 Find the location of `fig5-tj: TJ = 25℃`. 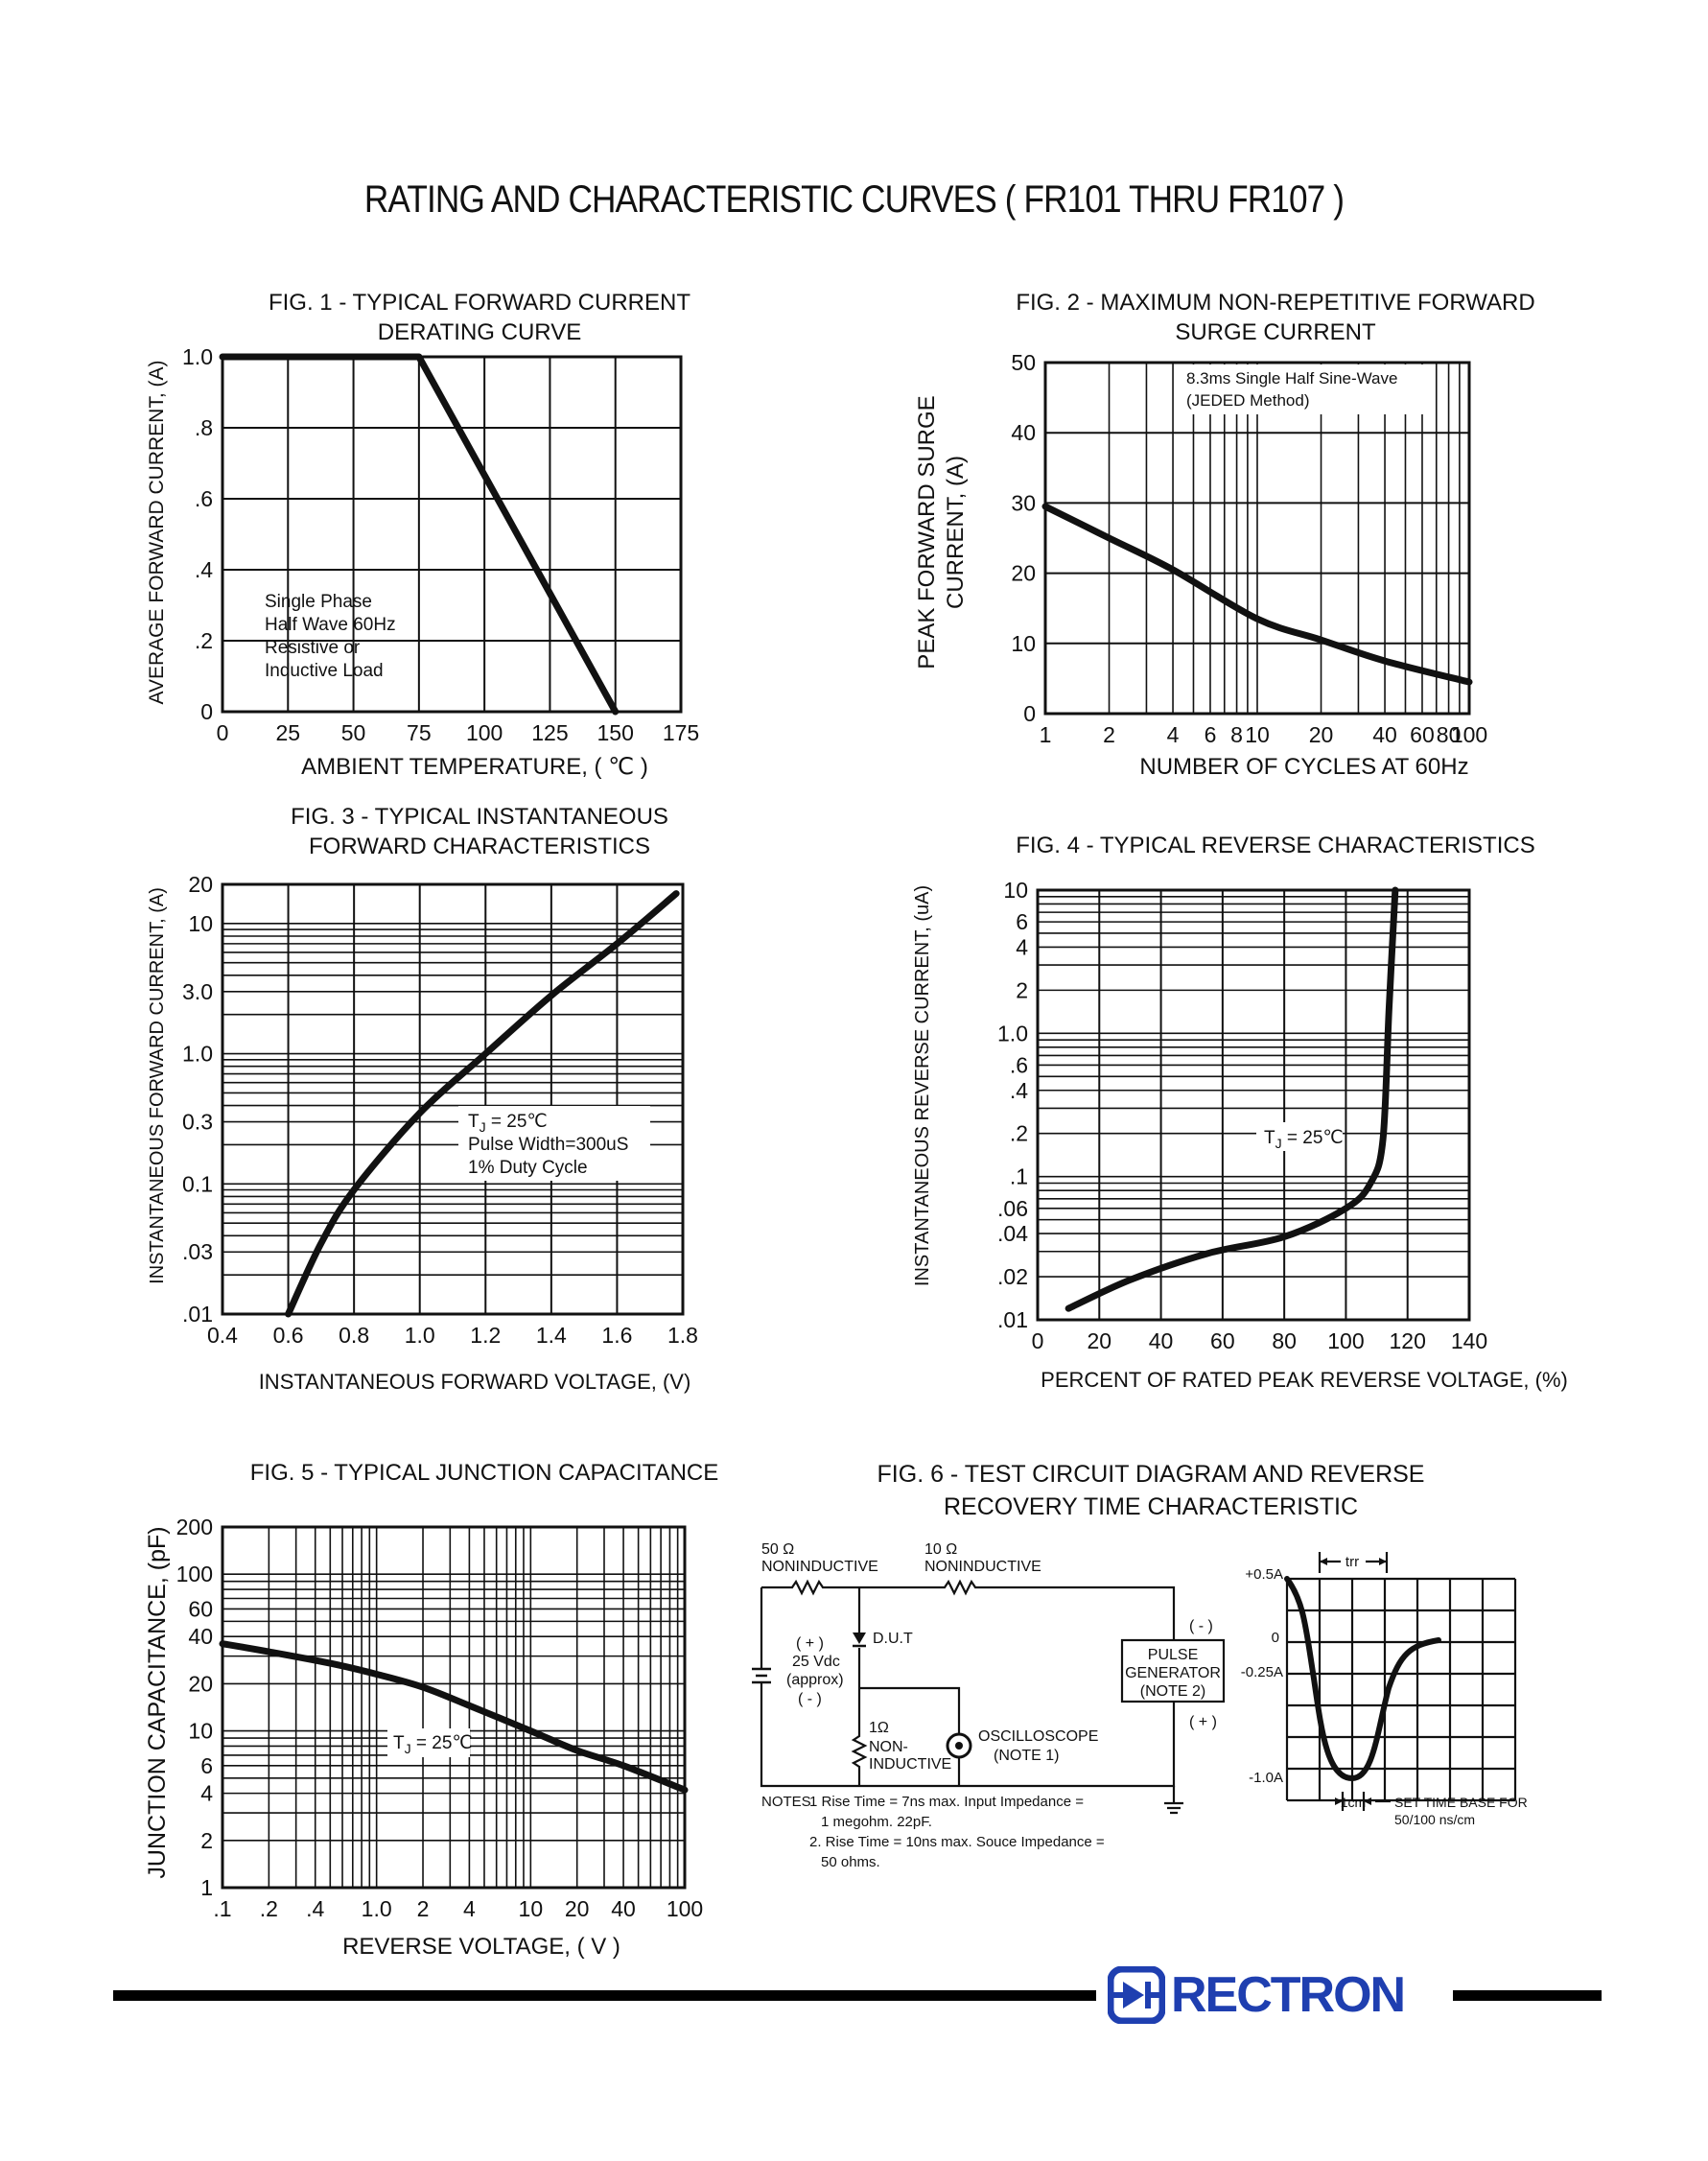

fig5-tj: TJ = 25℃ is located at coordinates (433, 1744).